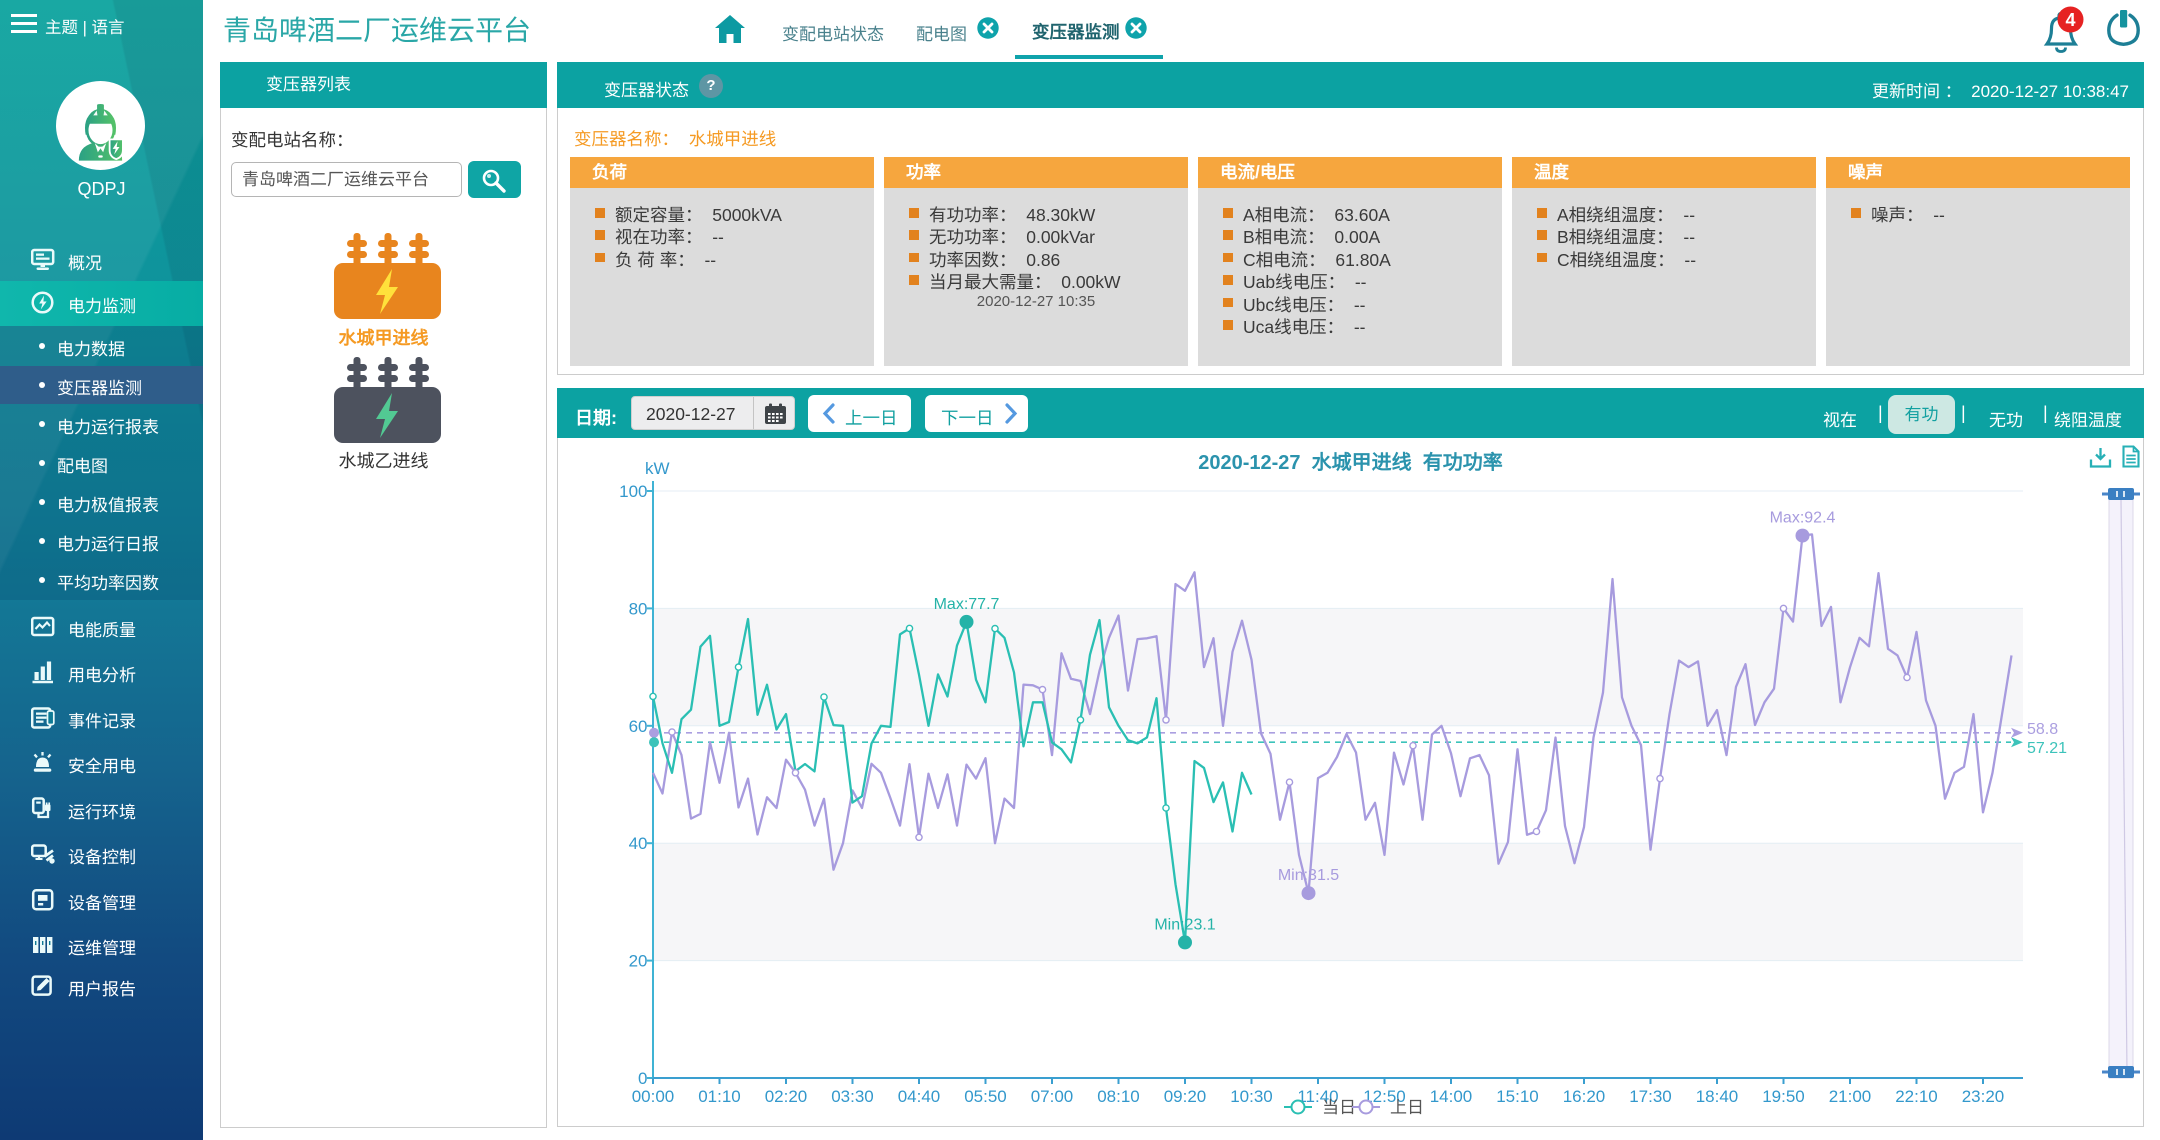  Describe the element at coordinates (633, 491) in the screenshot. I see `svg-text: 100` at that location.